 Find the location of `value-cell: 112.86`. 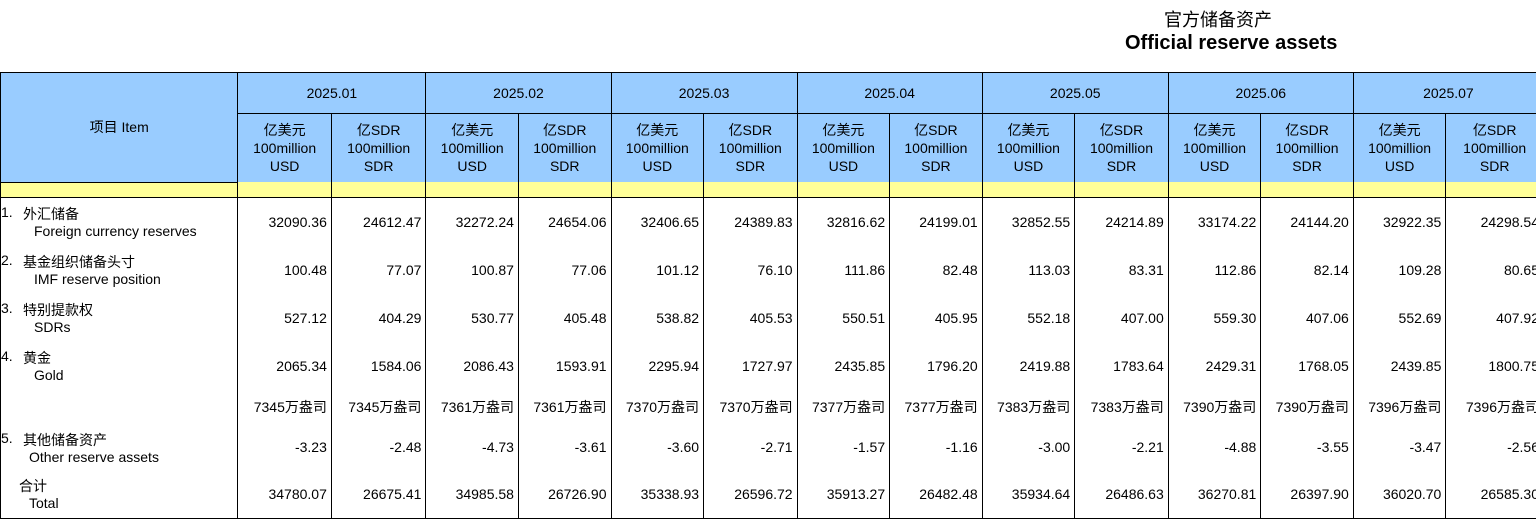

value-cell: 112.86 is located at coordinates (1214, 269).